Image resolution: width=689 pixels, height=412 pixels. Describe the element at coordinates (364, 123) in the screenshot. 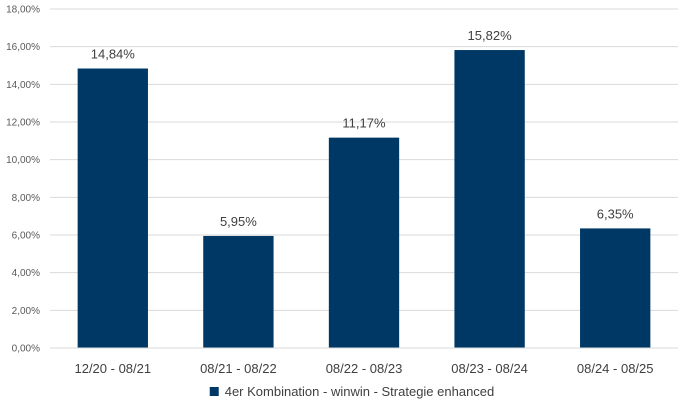

I see `data-label: 11,17%` at that location.